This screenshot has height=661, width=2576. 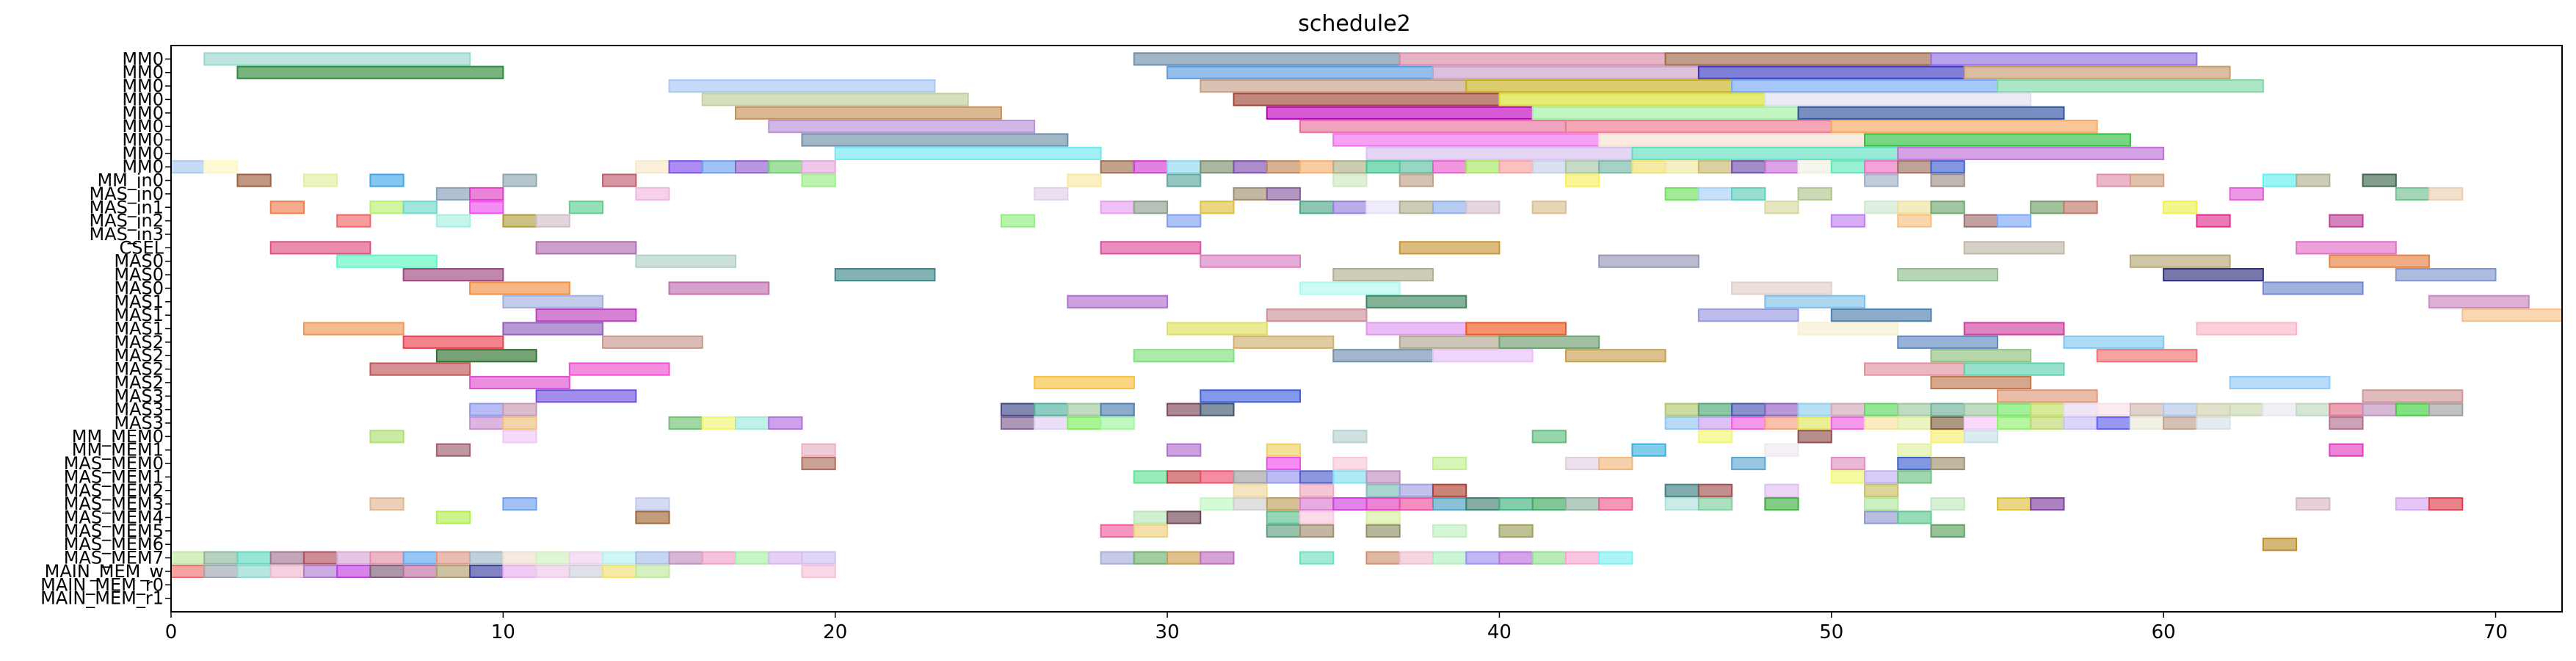 I want to click on y-tick-label: MAS_in1, so click(x=127, y=207).